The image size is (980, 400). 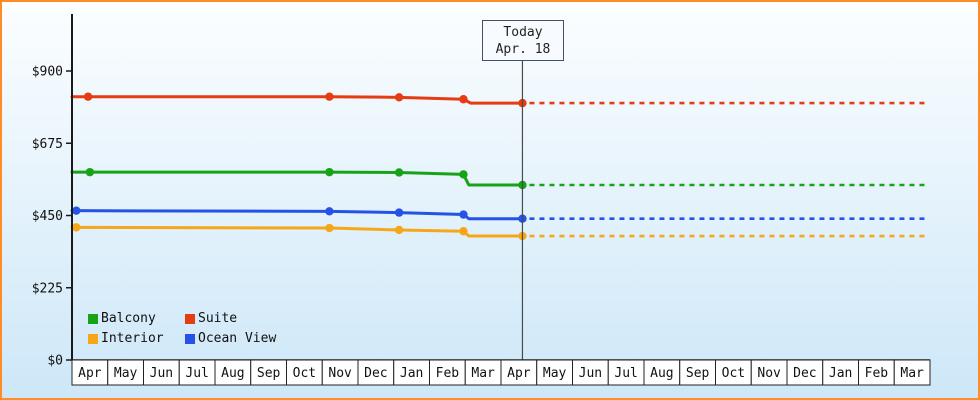 I want to click on legend-item-ocean-view: Ocean View, so click(x=230, y=338).